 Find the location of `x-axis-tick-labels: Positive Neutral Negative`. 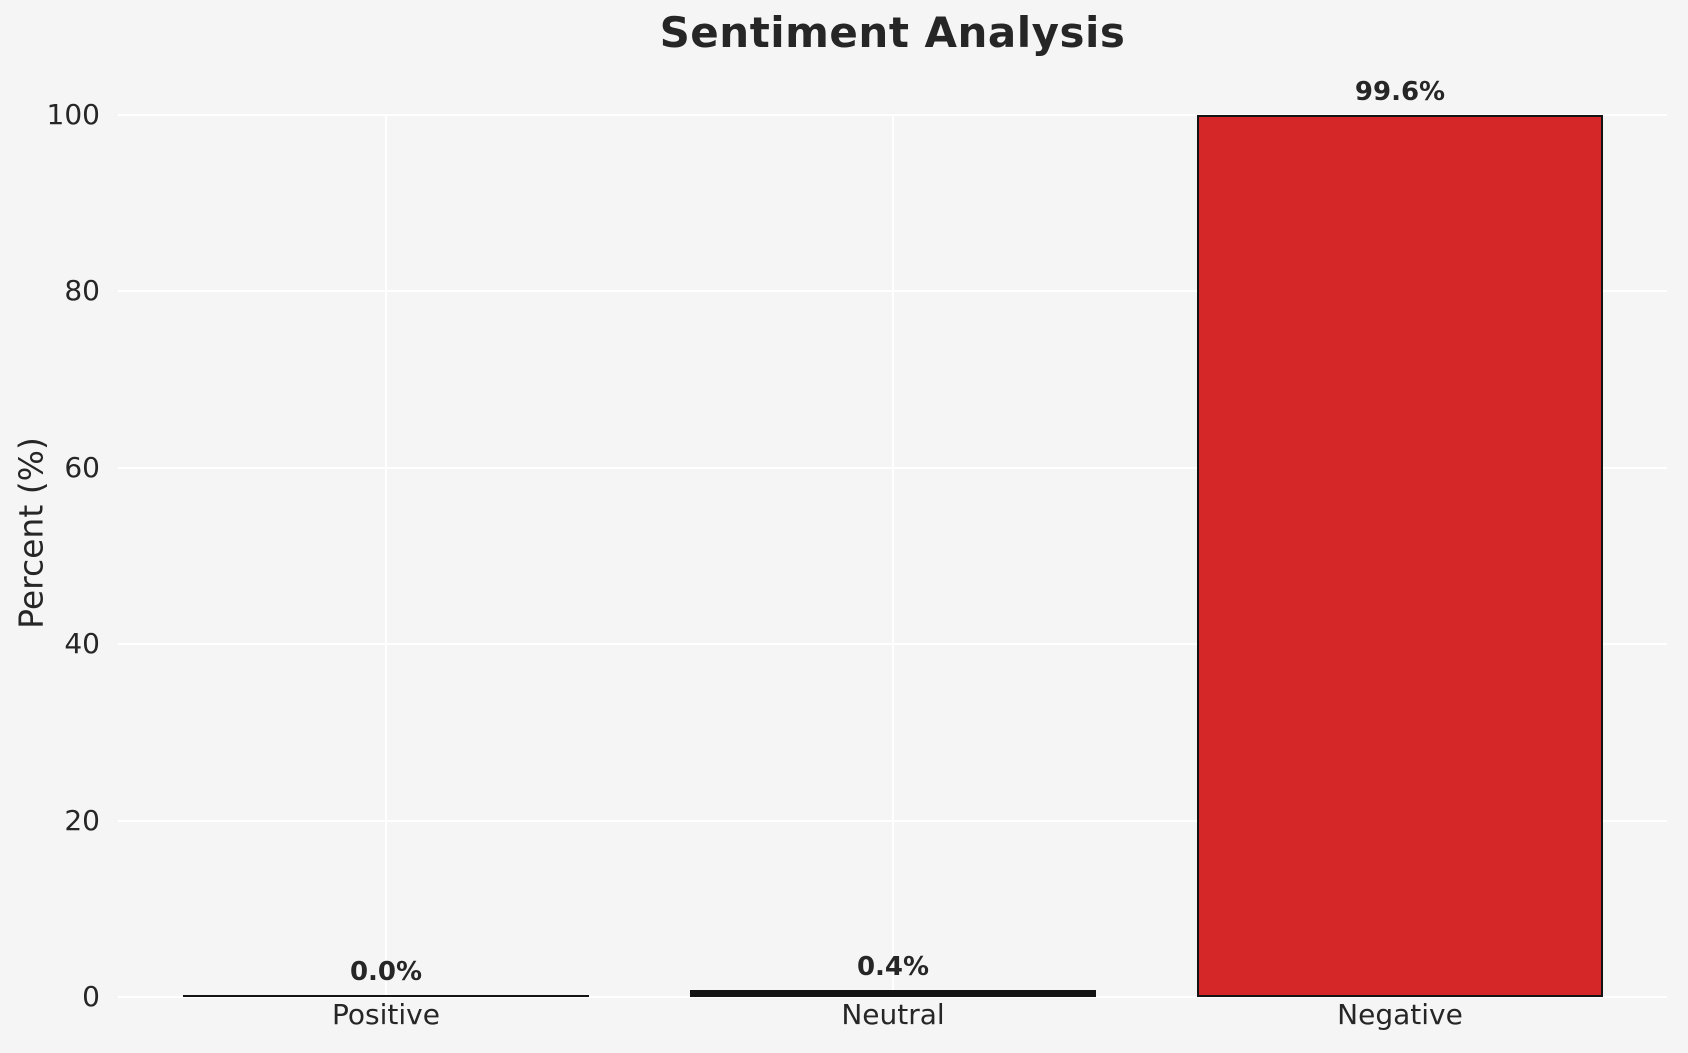

x-axis-tick-labels: Positive Neutral Negative is located at coordinates (892, 1016).